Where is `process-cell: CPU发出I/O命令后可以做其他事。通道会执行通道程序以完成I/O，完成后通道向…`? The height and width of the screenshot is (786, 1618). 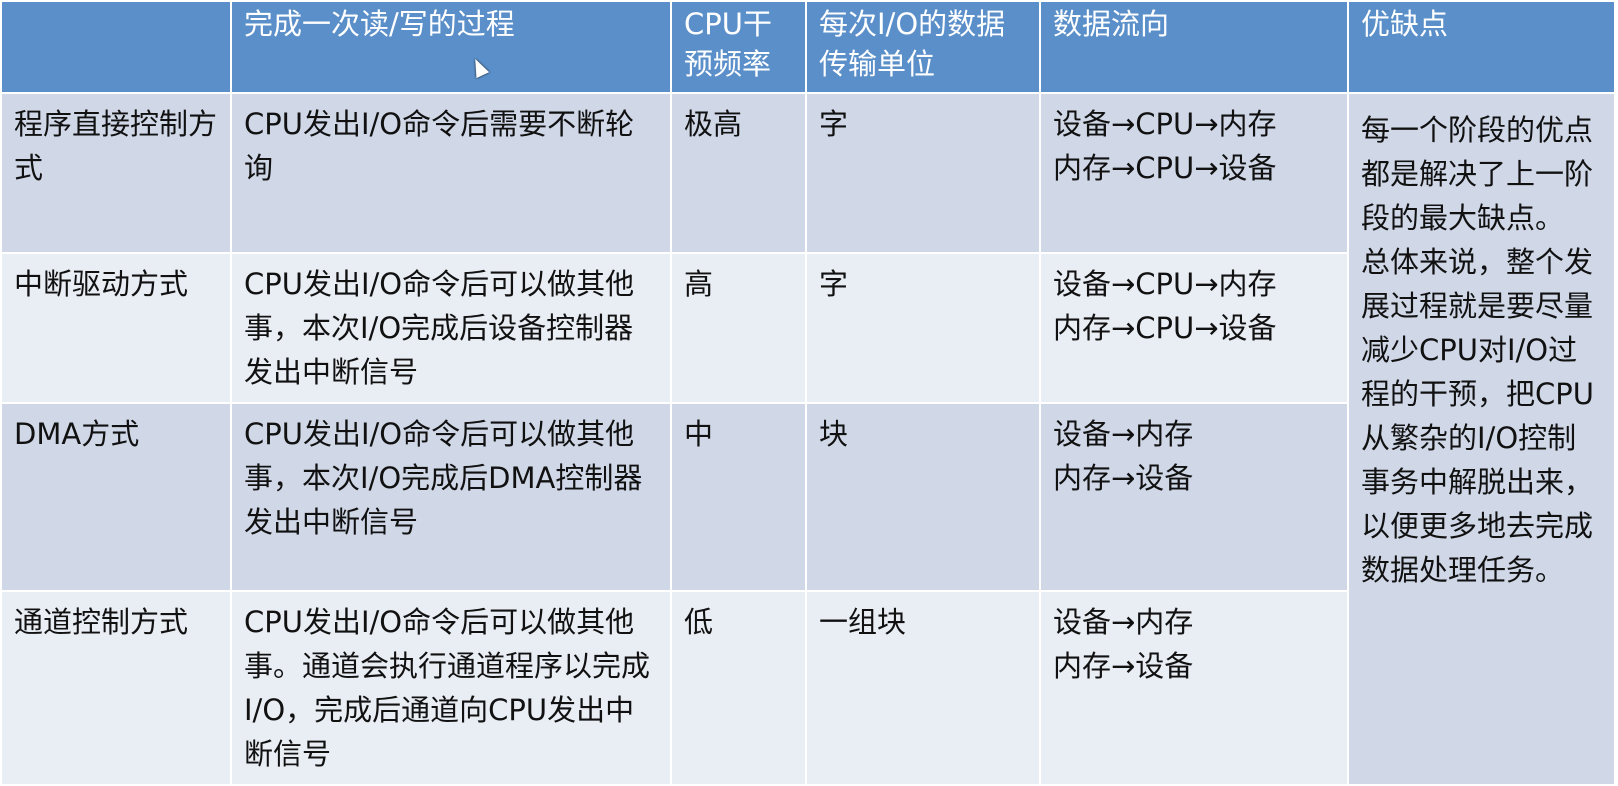
process-cell: CPU发出I/O命令后可以做其他事。通道会执行通道程序以完成I/O，完成后通道向… is located at coordinates (451, 688).